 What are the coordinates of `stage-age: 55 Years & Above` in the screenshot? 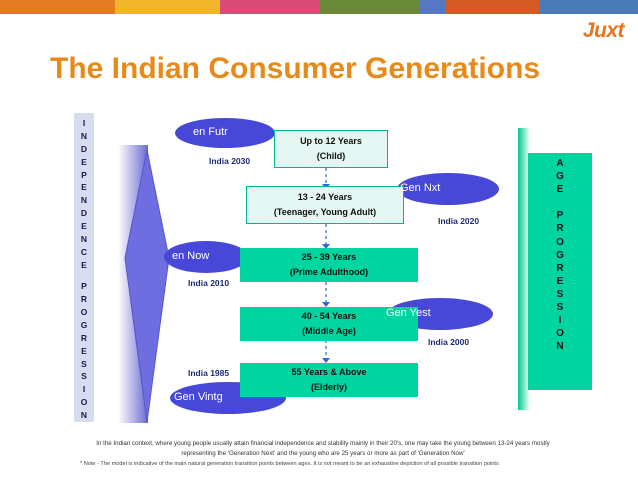 It's located at (329, 372).